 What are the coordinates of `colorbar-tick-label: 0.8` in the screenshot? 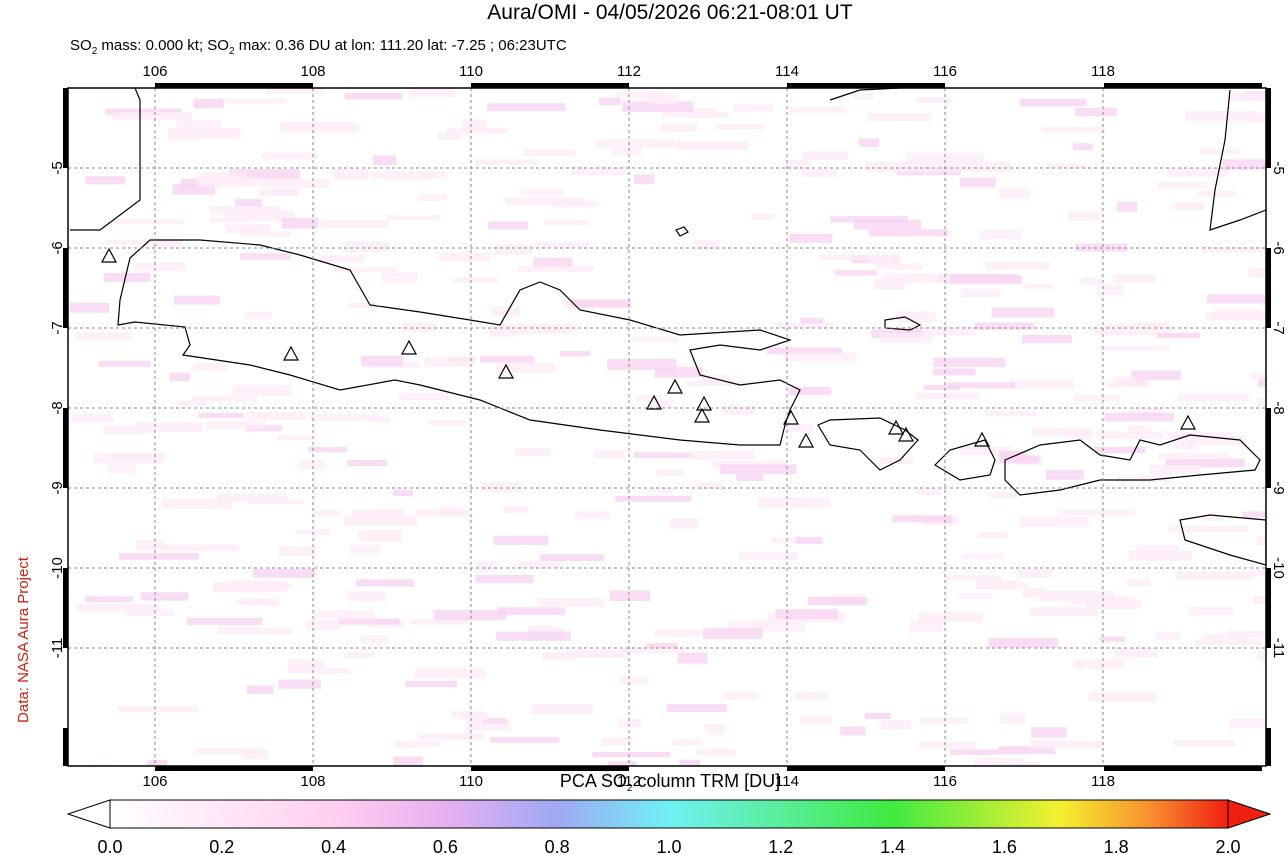 It's located at (557, 846).